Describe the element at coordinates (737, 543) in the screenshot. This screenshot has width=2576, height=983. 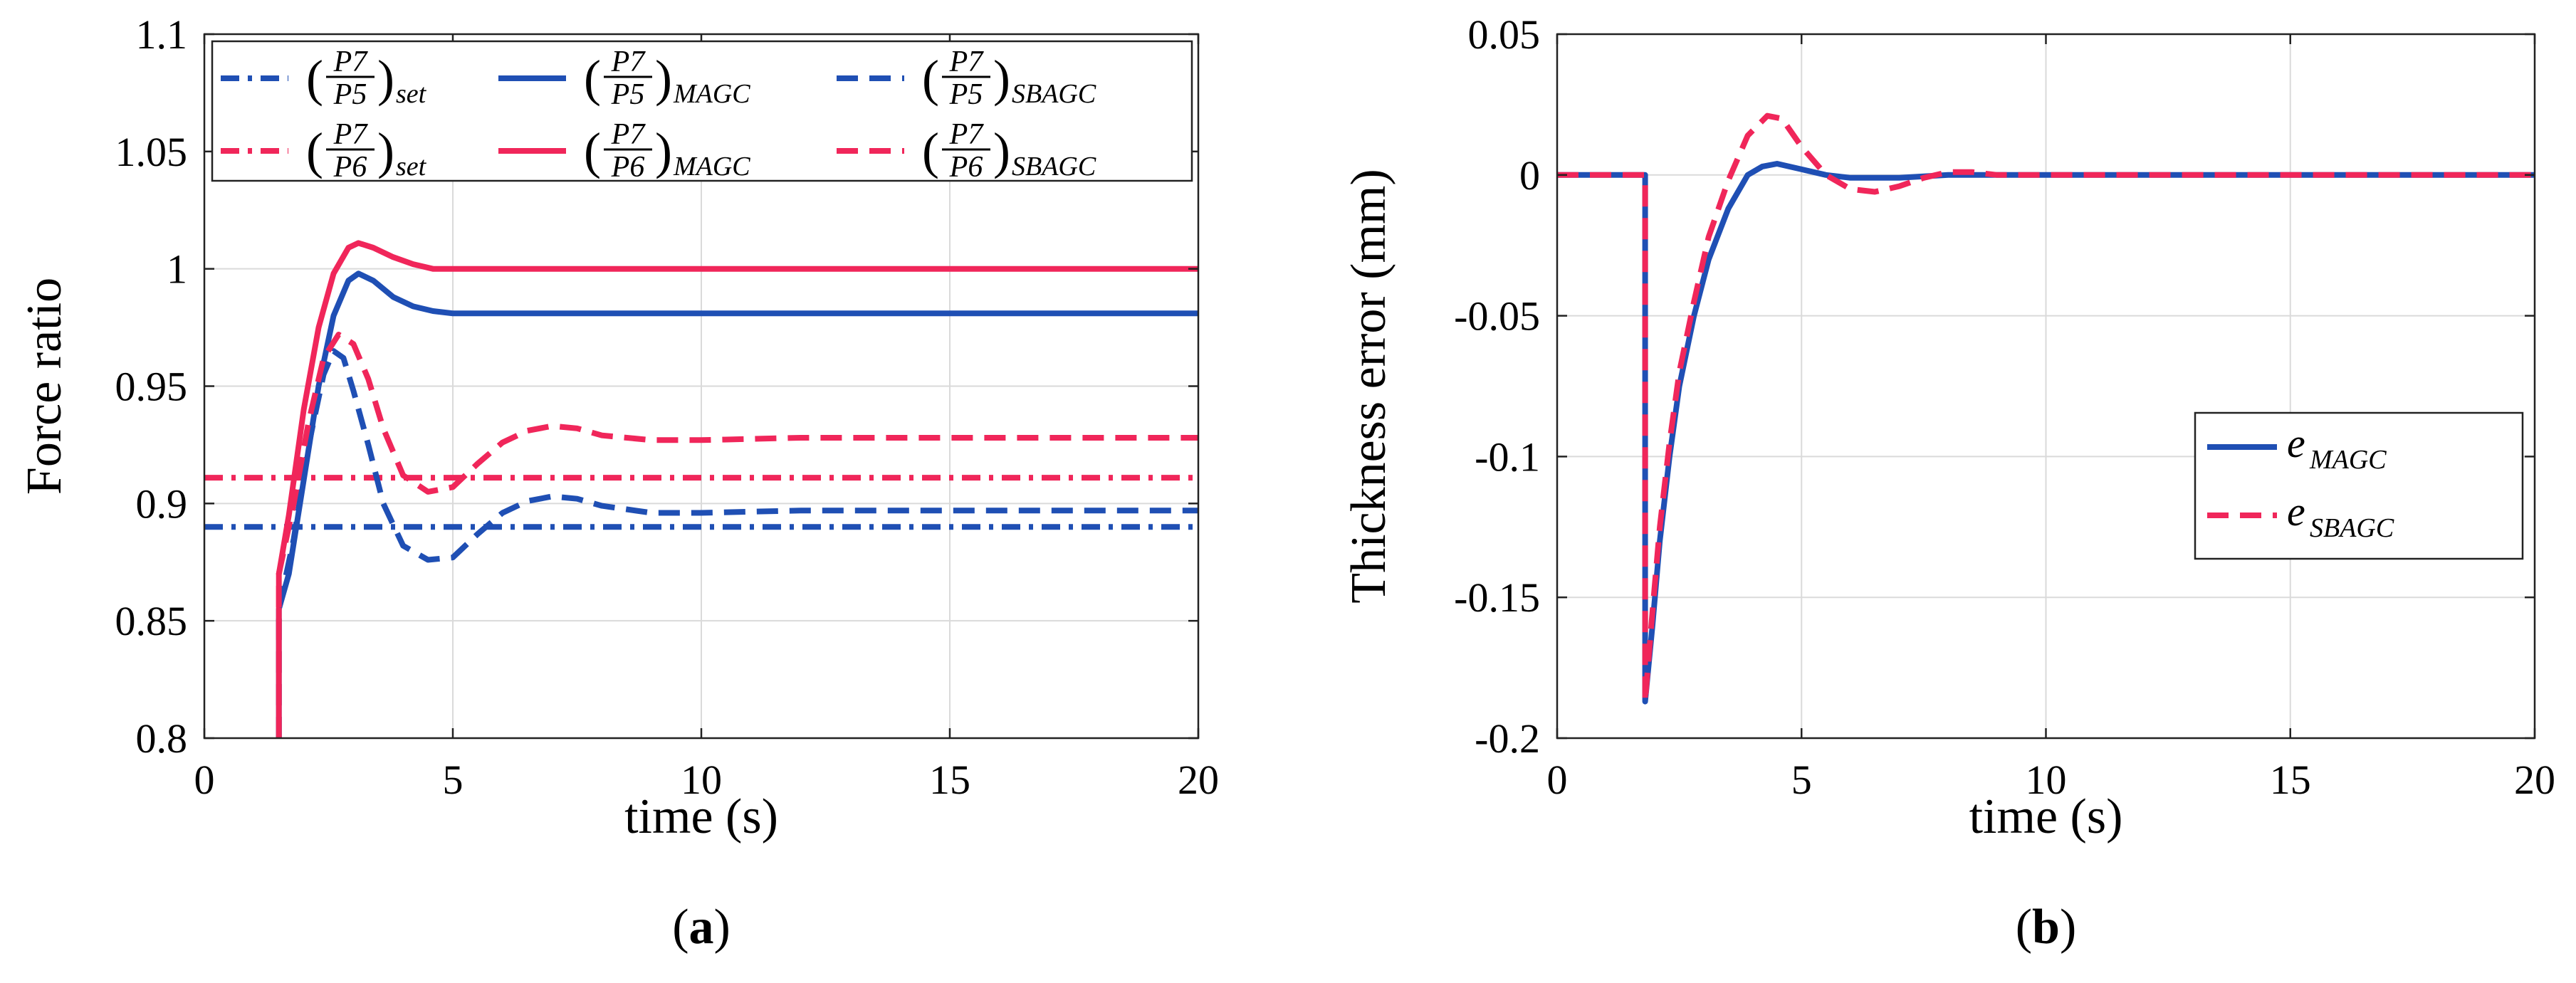
I see `series-line--p7-p5-sbagc` at that location.